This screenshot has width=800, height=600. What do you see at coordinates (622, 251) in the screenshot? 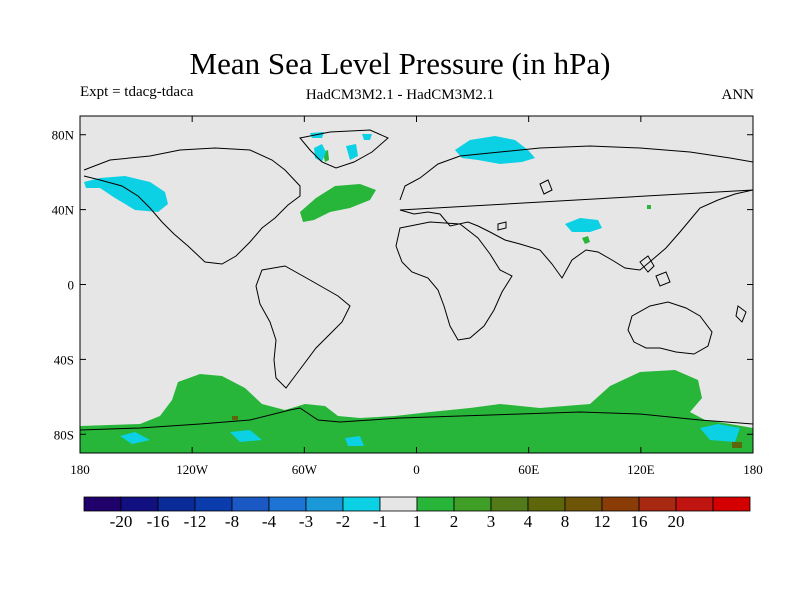
I see `coastline-islands` at bounding box center [622, 251].